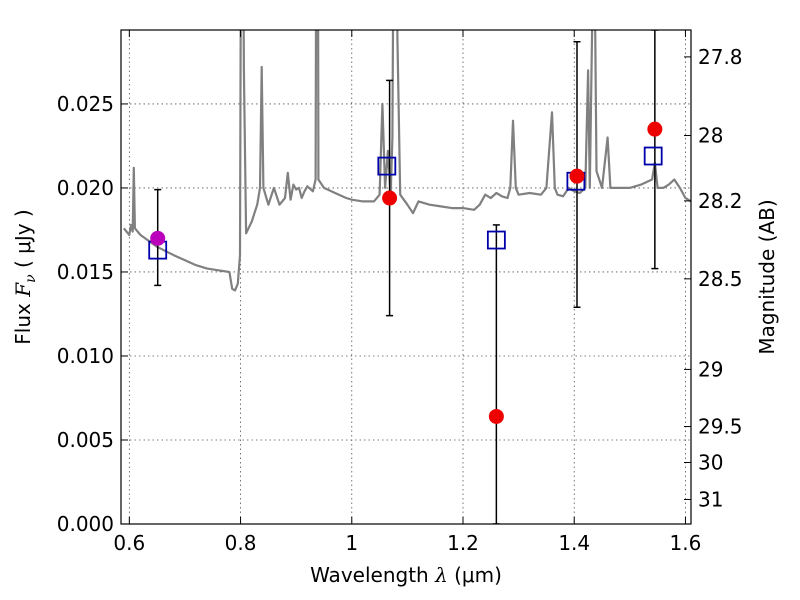 The height and width of the screenshot is (600, 800). What do you see at coordinates (85, 188) in the screenshot?
I see `y-tick-label: 0.020` at bounding box center [85, 188].